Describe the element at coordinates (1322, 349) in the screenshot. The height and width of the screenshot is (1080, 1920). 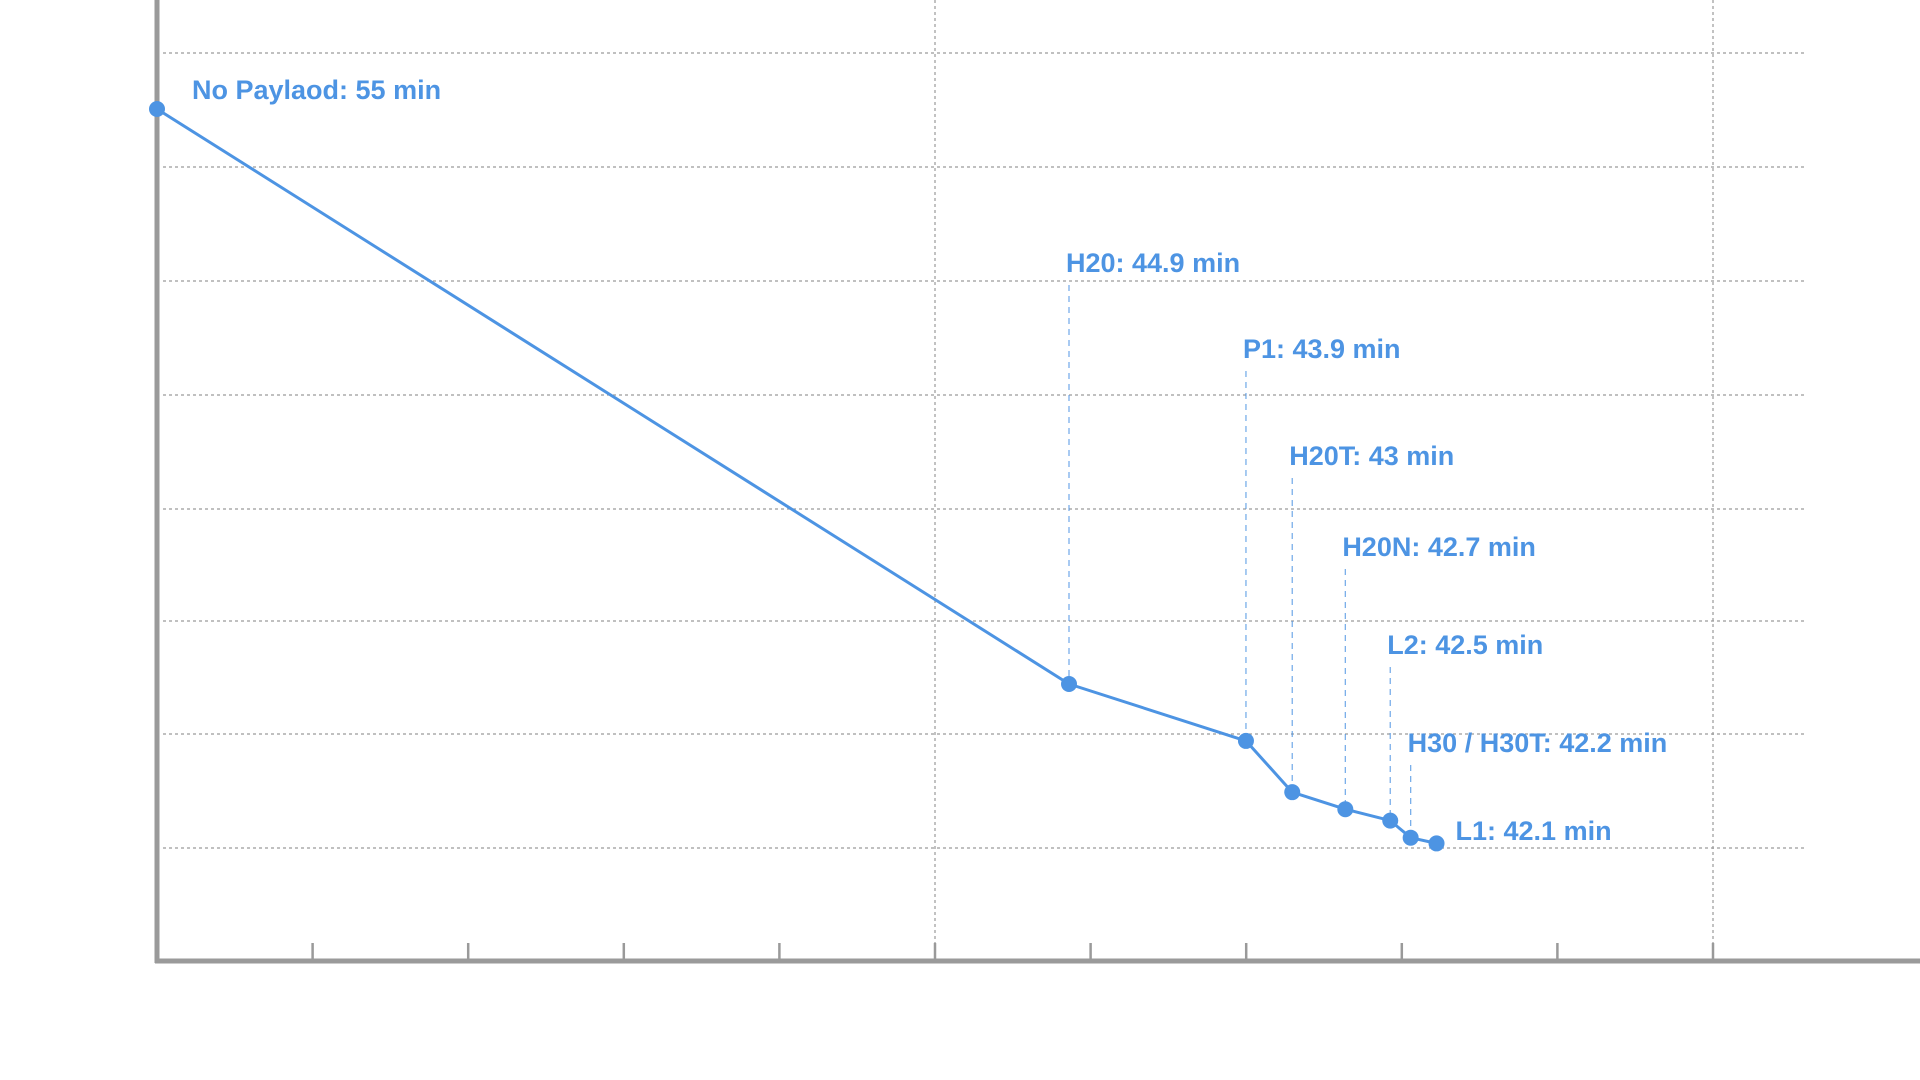
I see `data-label-2: P1: 43.9 min` at that location.